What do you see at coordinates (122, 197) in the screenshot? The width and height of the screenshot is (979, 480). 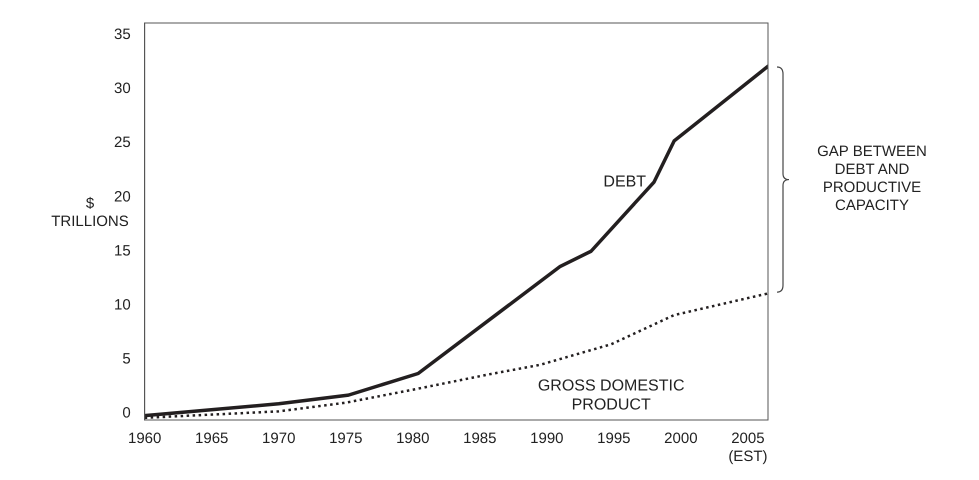 I see `y-tick-label: 20` at bounding box center [122, 197].